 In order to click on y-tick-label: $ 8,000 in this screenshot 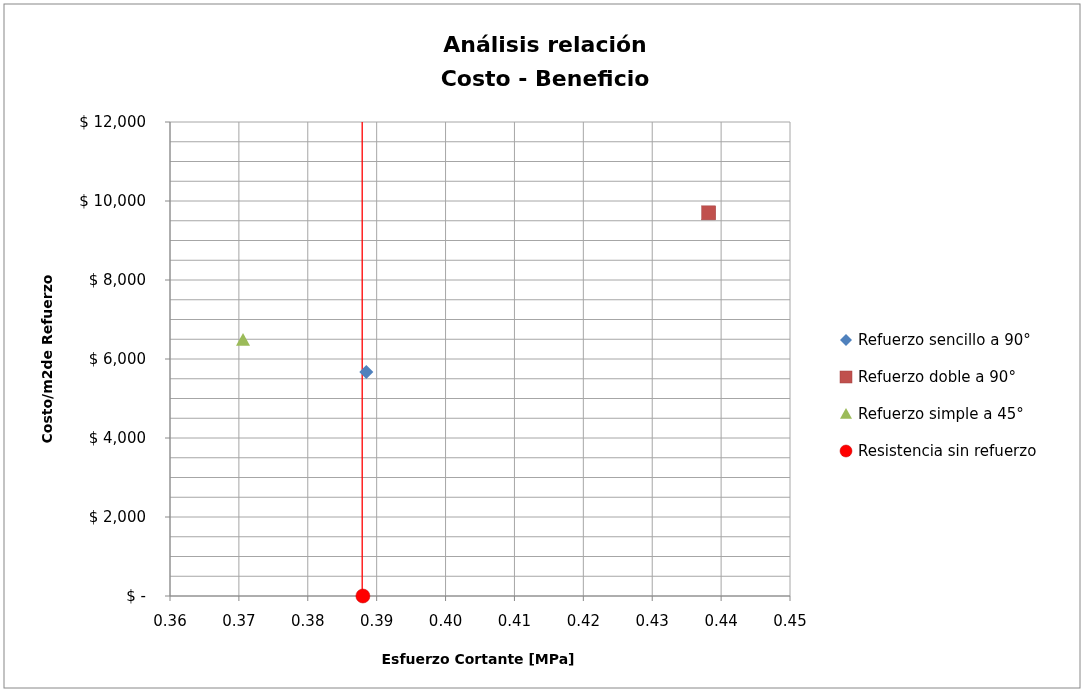, I will do `click(117, 280)`.